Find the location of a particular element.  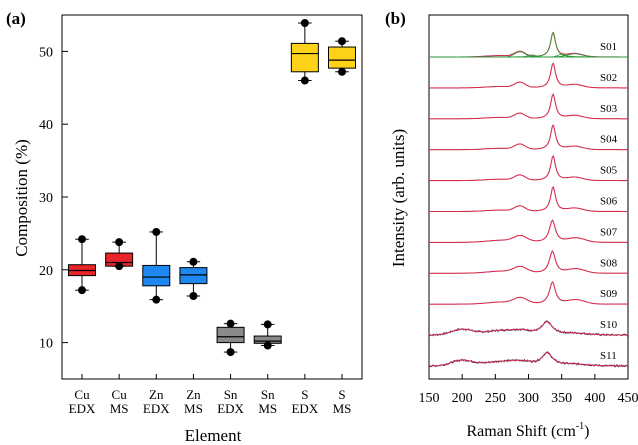

panel-b-series-labels: S01 S02 S03 S04 S05 S06 S07 S08 S09 S10 S11 is located at coordinates (609, 201).